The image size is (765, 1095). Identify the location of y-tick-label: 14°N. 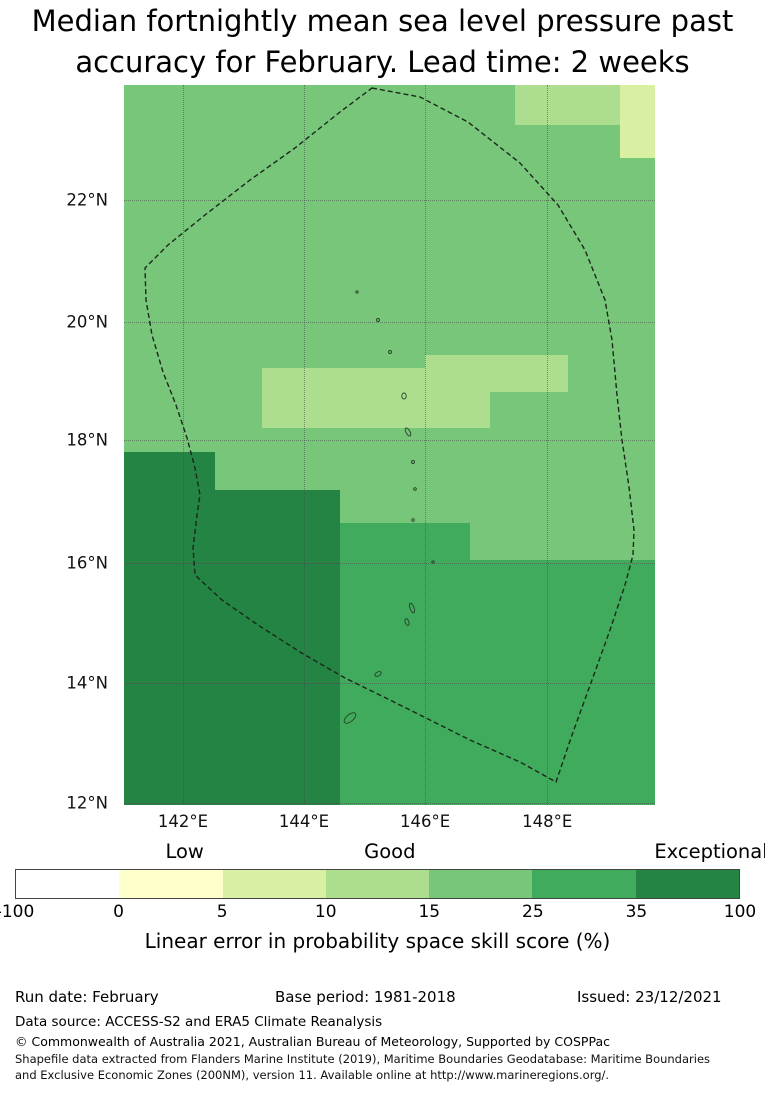
(87, 683).